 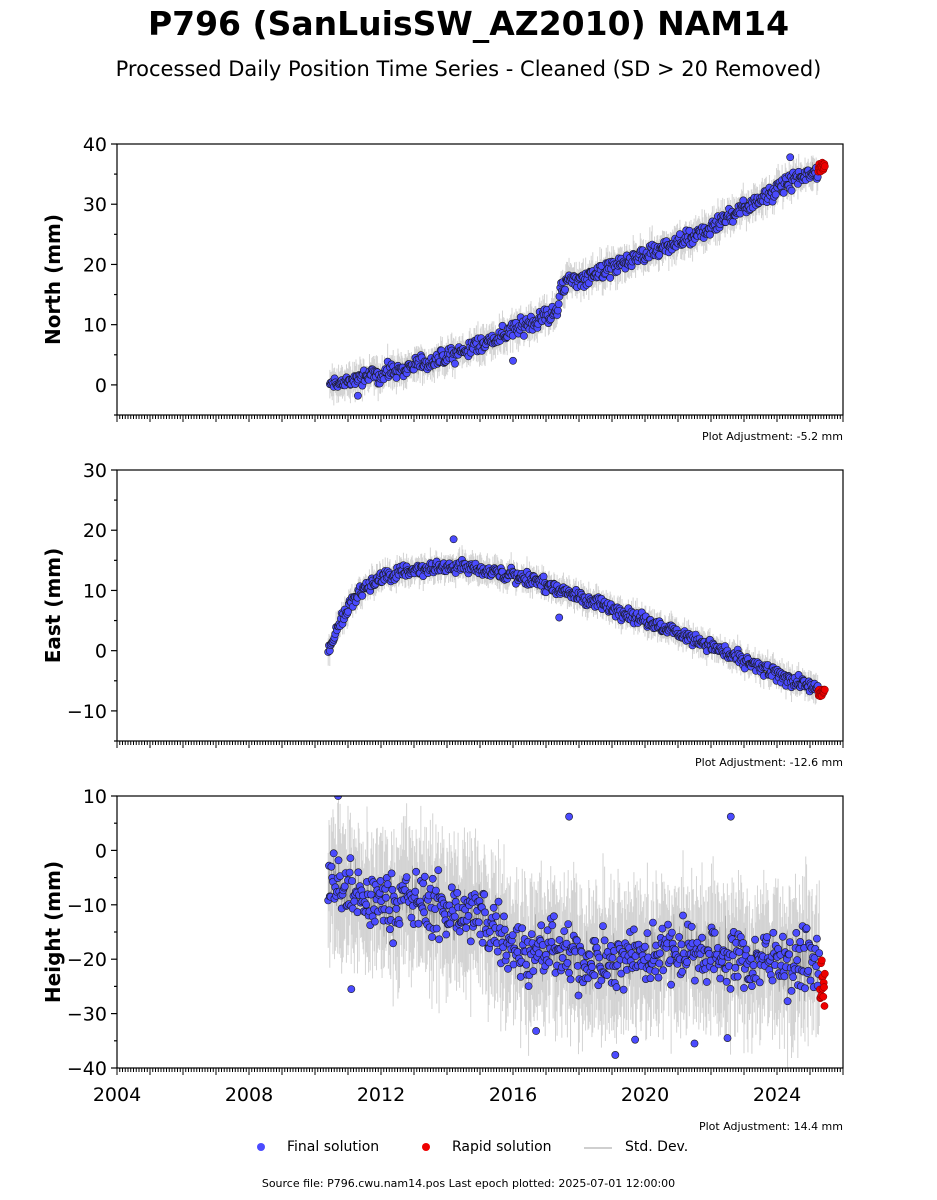 I want to click on rapid-solution-marker-icon, so click(x=426, y=1147).